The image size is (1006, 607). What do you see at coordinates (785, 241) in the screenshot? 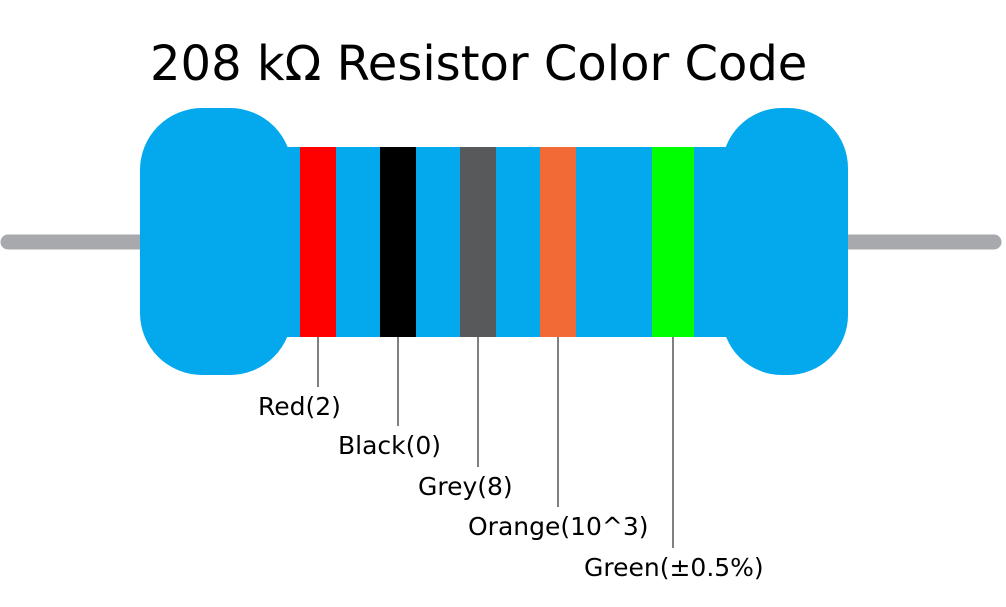
I see `body-right-cap` at bounding box center [785, 241].